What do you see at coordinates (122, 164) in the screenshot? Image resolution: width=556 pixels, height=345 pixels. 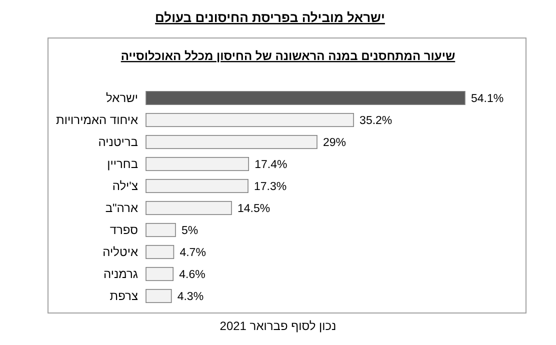 I see `y-tick-label: בחריין` at bounding box center [122, 164].